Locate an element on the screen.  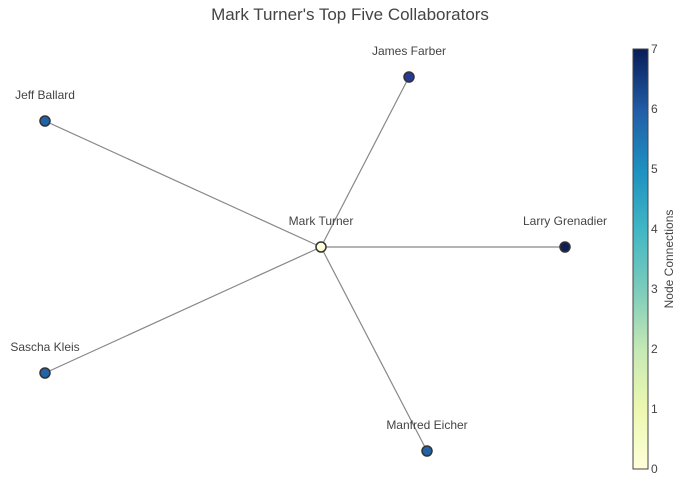
edge-center-manfred is located at coordinates (374, 349).